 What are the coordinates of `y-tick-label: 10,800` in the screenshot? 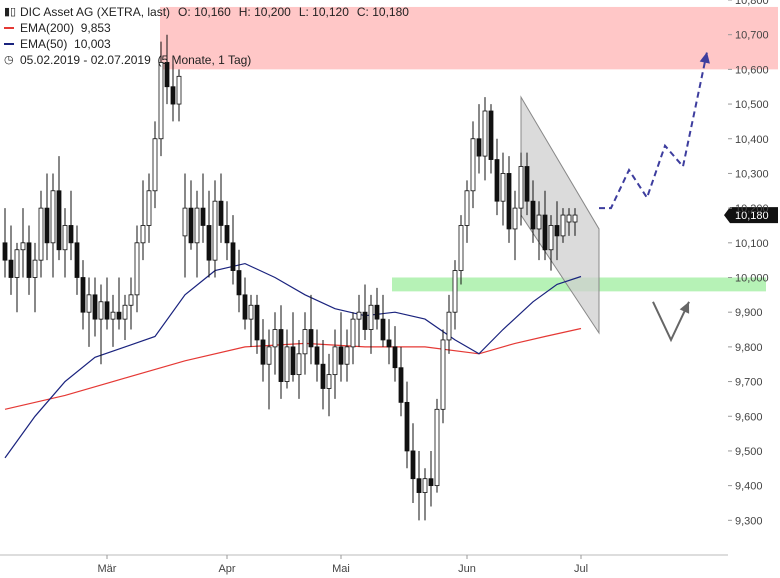 It's located at (752, 3).